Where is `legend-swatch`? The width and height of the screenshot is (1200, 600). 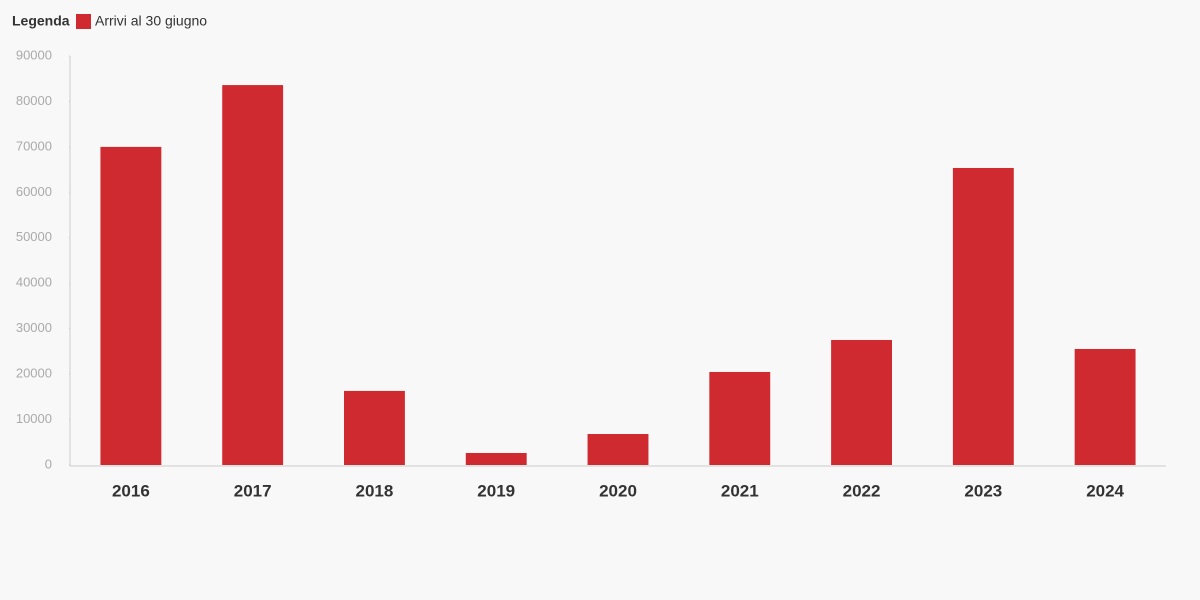
legend-swatch is located at coordinates (83, 21).